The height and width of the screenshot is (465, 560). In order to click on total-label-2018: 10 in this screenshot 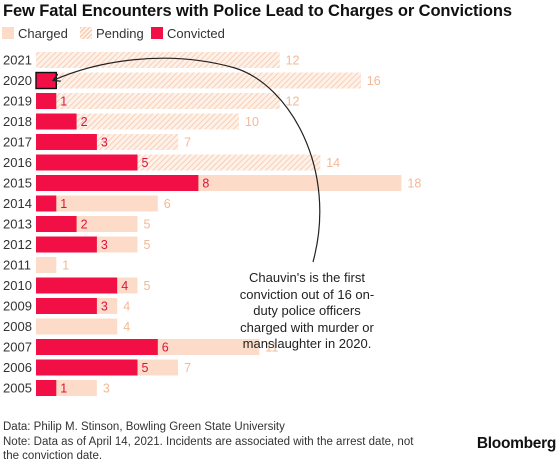, I will do `click(252, 122)`.